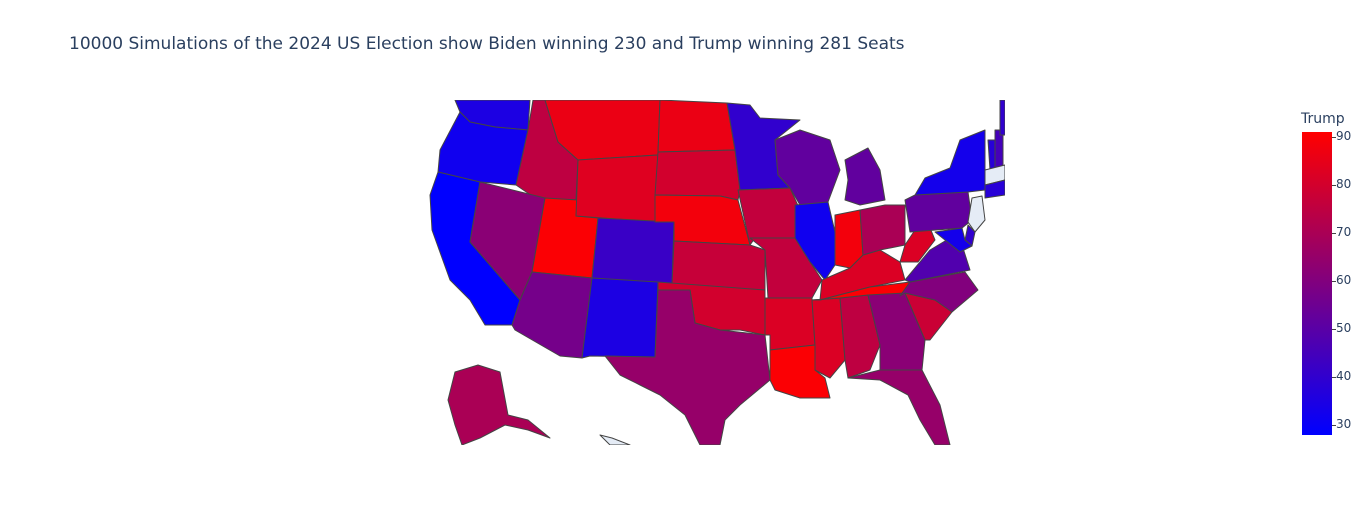 The height and width of the screenshot is (525, 1370). Describe the element at coordinates (882, 230) in the screenshot. I see `state-OH` at that location.